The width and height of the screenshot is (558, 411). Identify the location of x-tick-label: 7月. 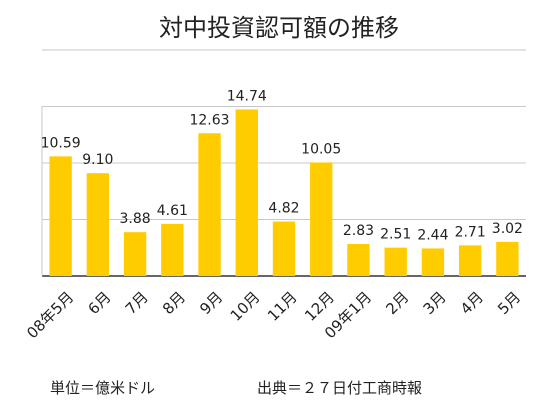
(137, 303).